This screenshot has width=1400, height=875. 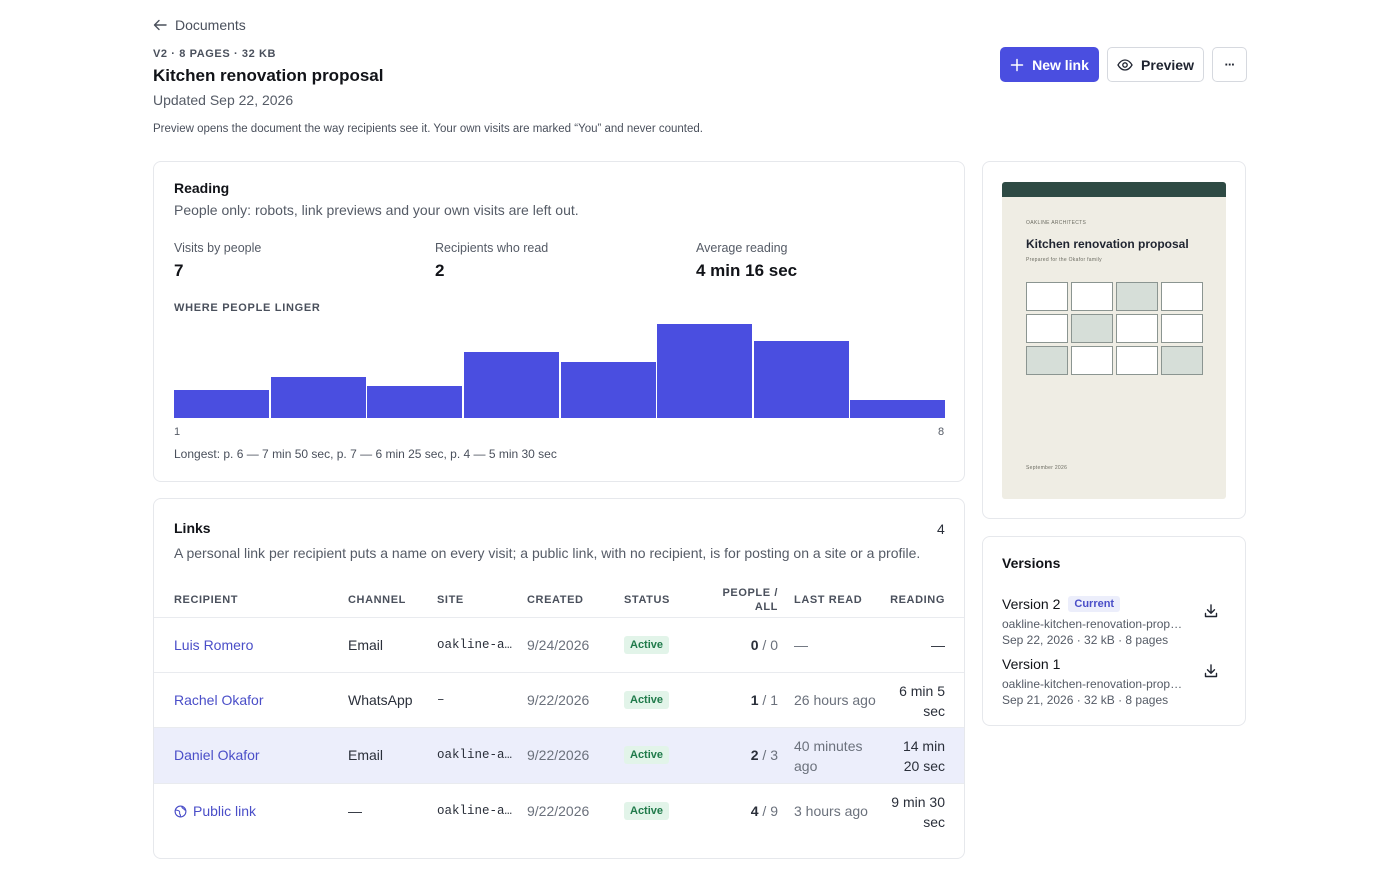 I want to click on plus-icon, so click(x=1017, y=64).